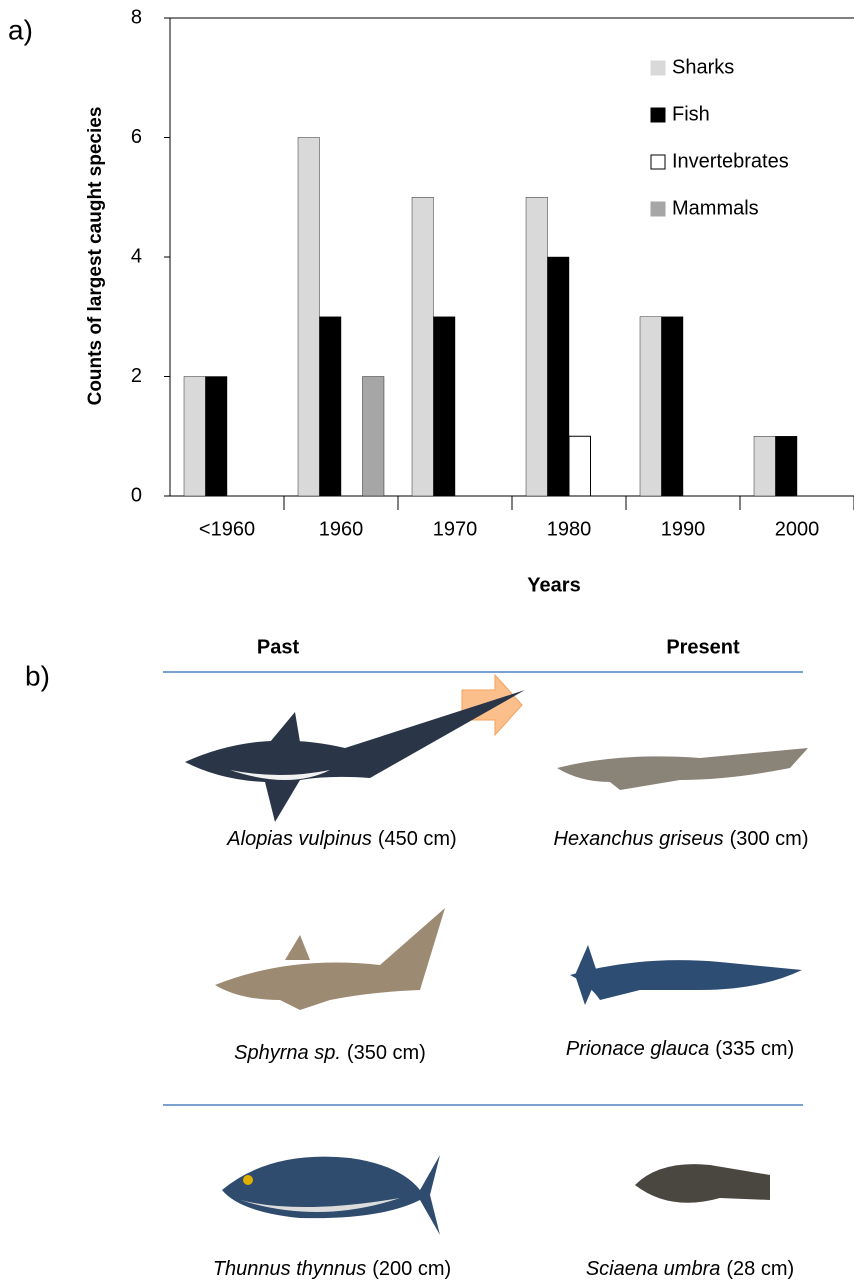 The image size is (854, 1286). What do you see at coordinates (136, 495) in the screenshot?
I see `y-tick-label: 0` at bounding box center [136, 495].